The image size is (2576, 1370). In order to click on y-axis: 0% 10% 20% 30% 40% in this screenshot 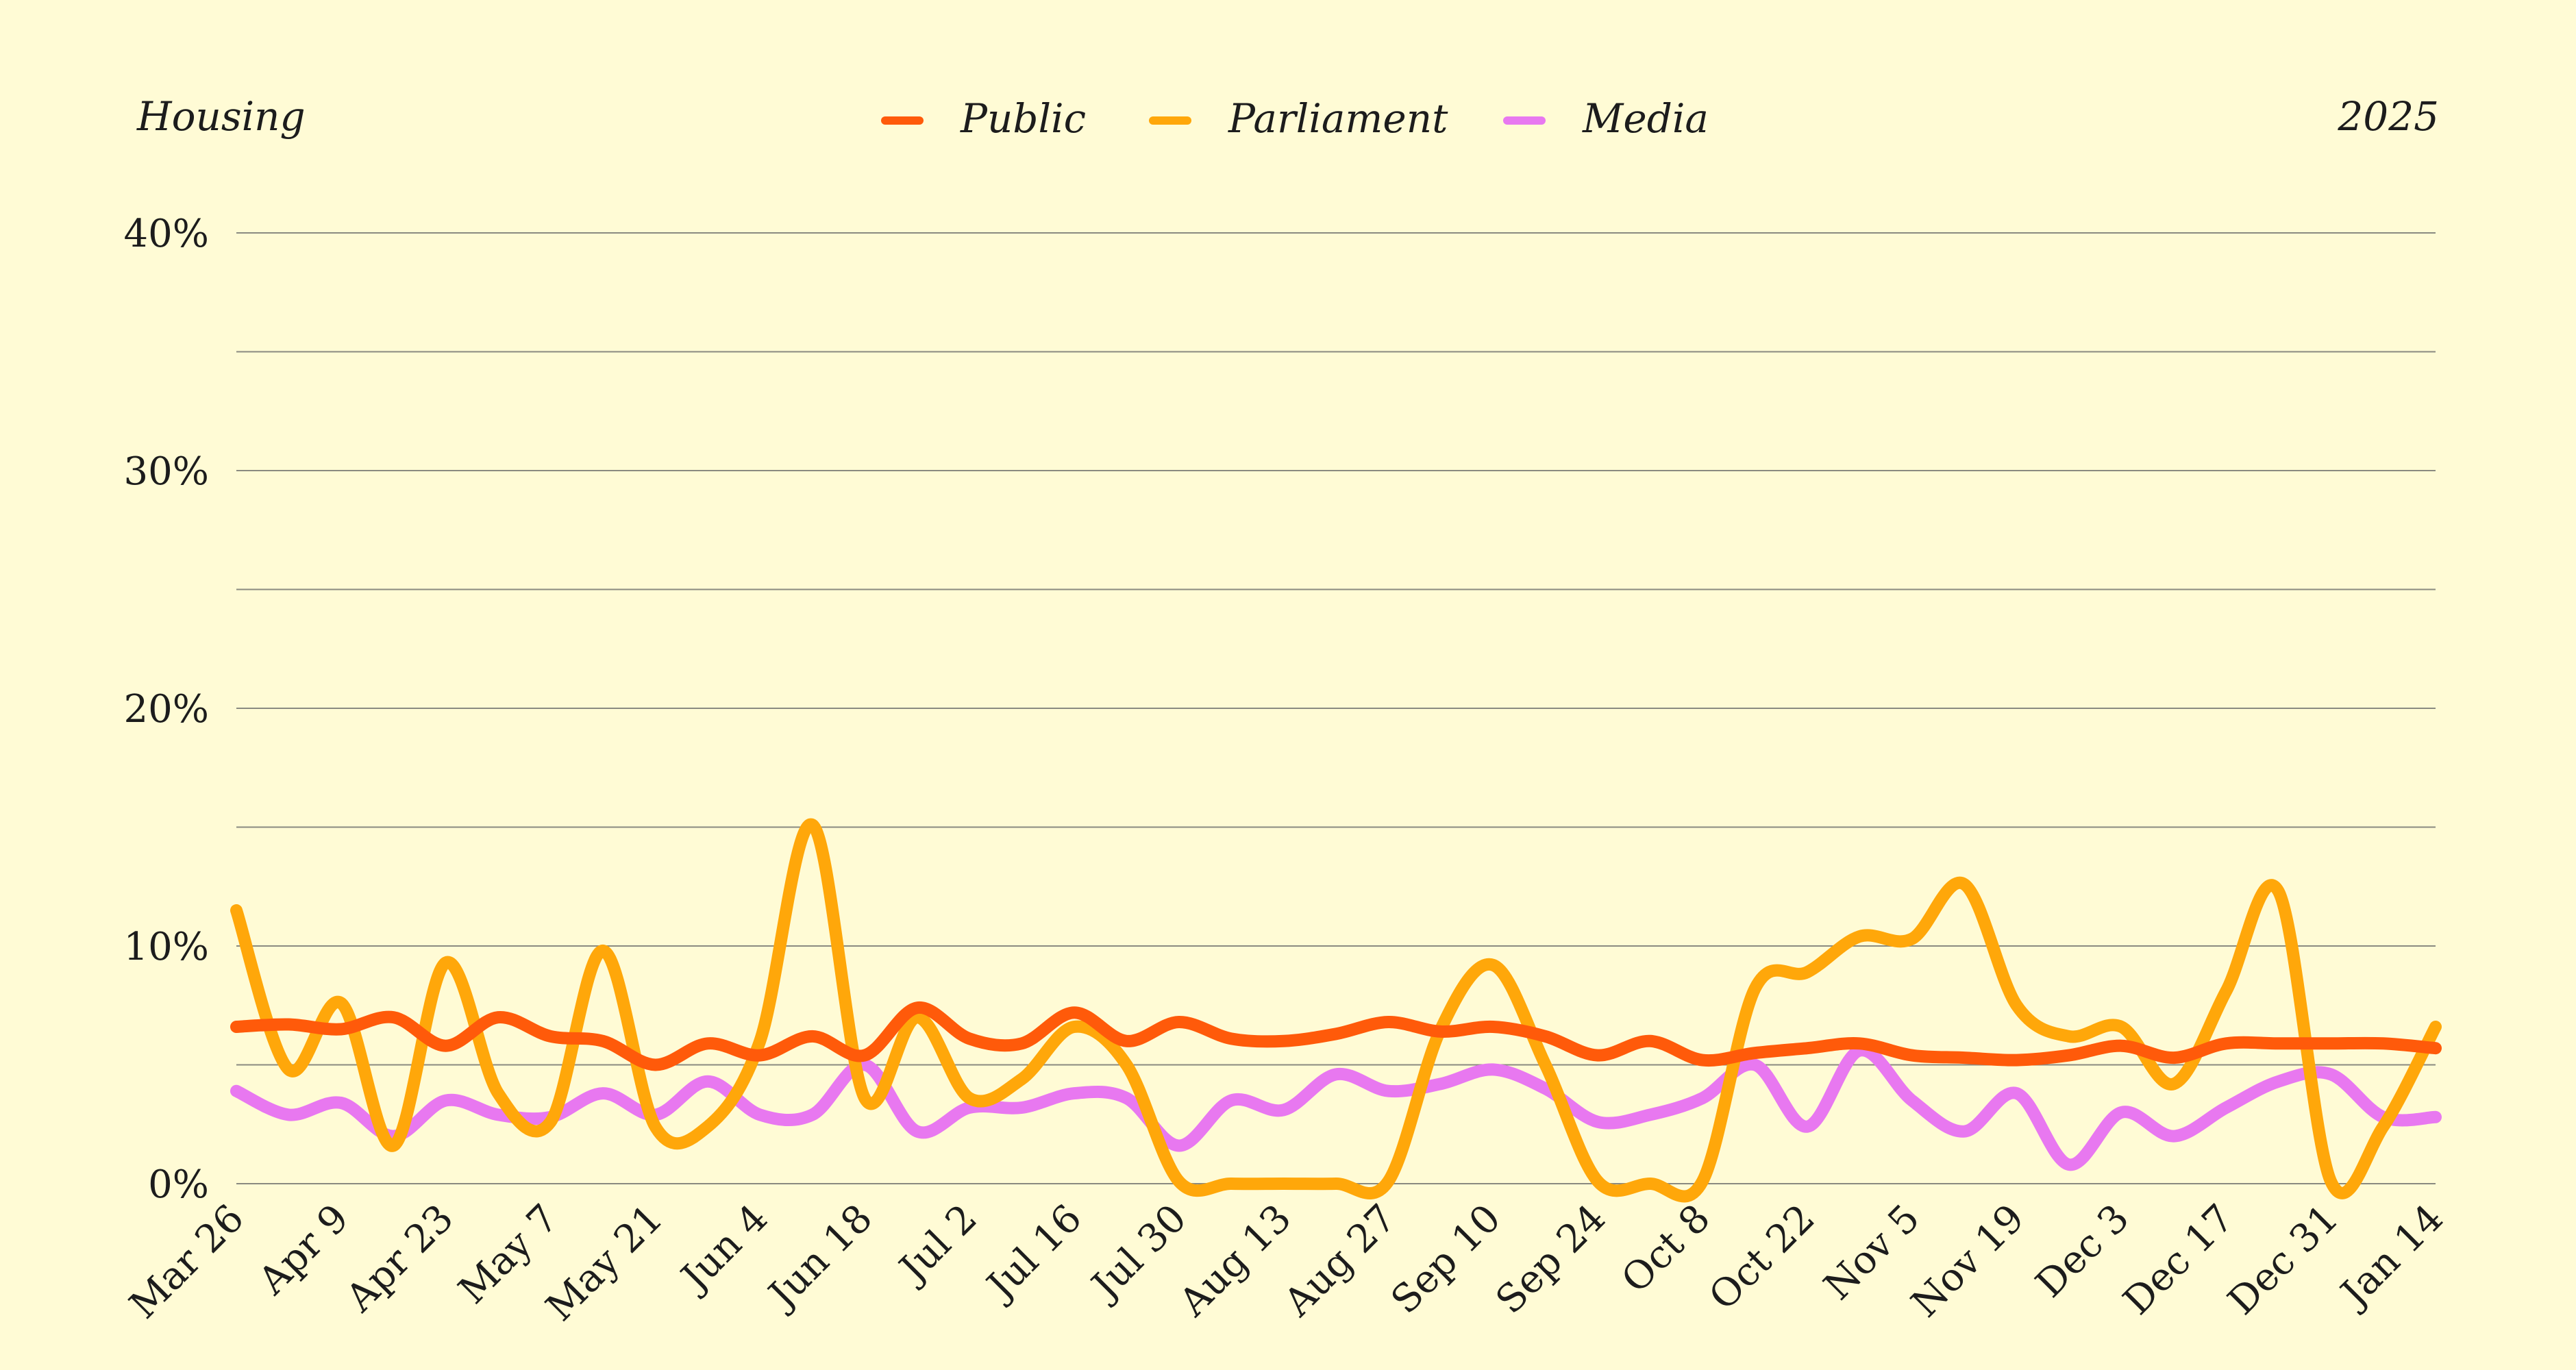, I will do `click(166, 710)`.